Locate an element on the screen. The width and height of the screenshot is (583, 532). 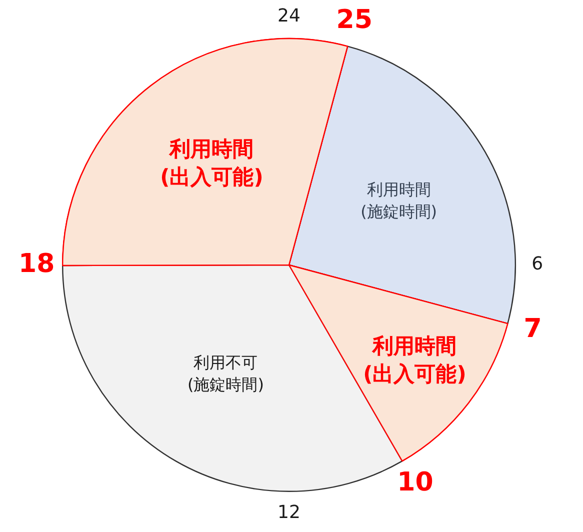
text: 24 is located at coordinates (289, 15).